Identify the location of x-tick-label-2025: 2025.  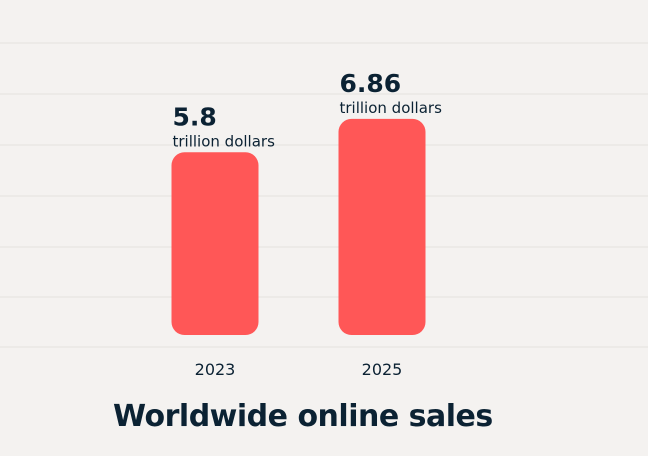
(382, 369).